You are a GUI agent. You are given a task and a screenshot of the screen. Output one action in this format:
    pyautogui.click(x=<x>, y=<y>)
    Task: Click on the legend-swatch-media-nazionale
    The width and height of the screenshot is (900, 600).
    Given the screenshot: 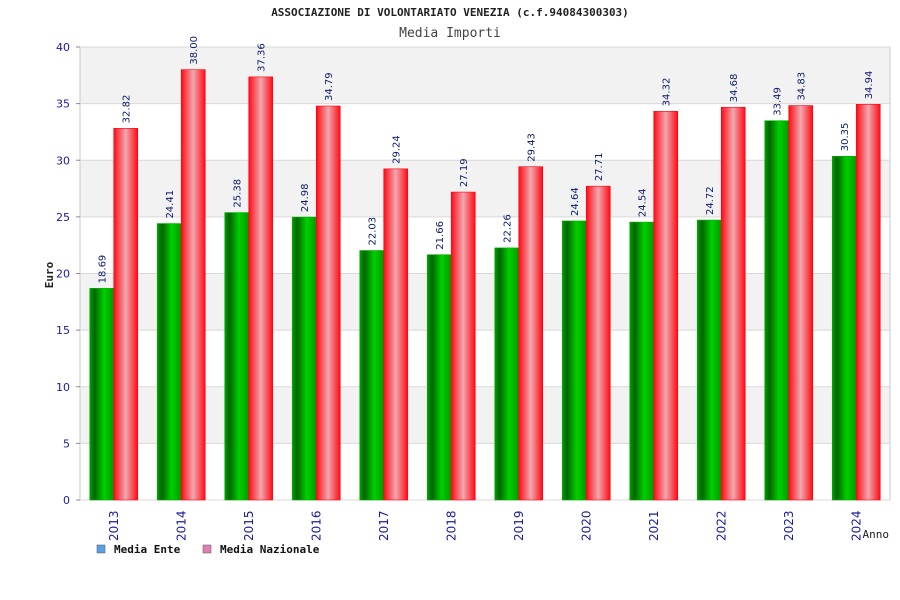 What is the action you would take?
    pyautogui.click(x=207, y=549)
    